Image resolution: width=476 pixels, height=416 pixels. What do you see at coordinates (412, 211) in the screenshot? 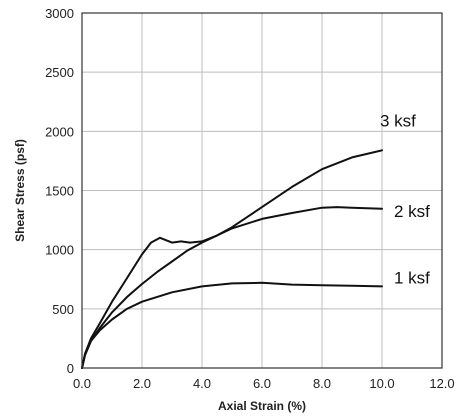
I see `series-label: 2 ksf` at bounding box center [412, 211].